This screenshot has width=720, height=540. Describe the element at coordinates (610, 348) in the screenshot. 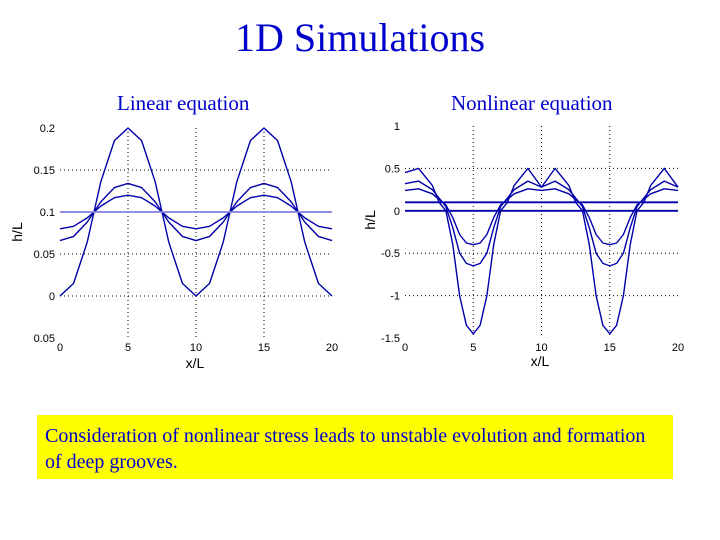

I see `nonlinear-xtick-label: 15` at that location.